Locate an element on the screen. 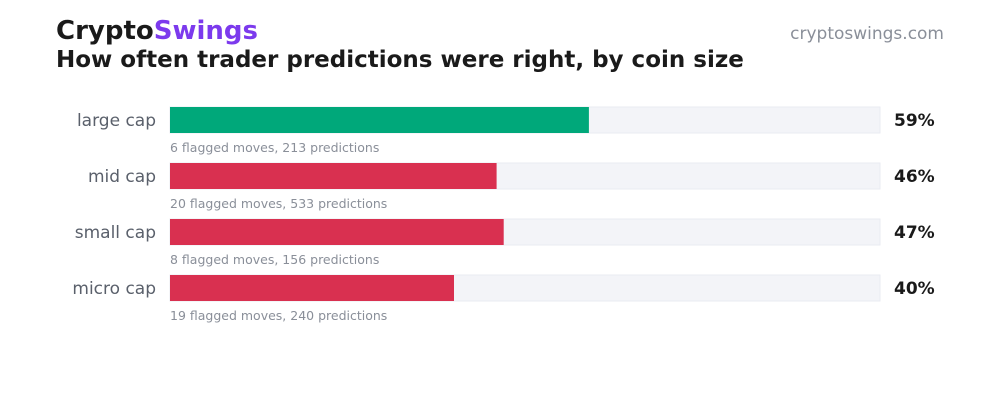 Image resolution: width=1000 pixels, height=420 pixels. bar-note: 6 flagged moves, 213 predictions is located at coordinates (274, 147).